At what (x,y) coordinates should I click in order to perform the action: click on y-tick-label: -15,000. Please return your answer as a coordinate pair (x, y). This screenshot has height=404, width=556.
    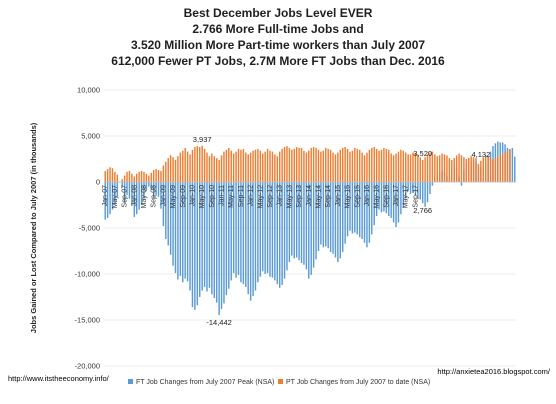
    Looking at the image, I should click on (87, 320).